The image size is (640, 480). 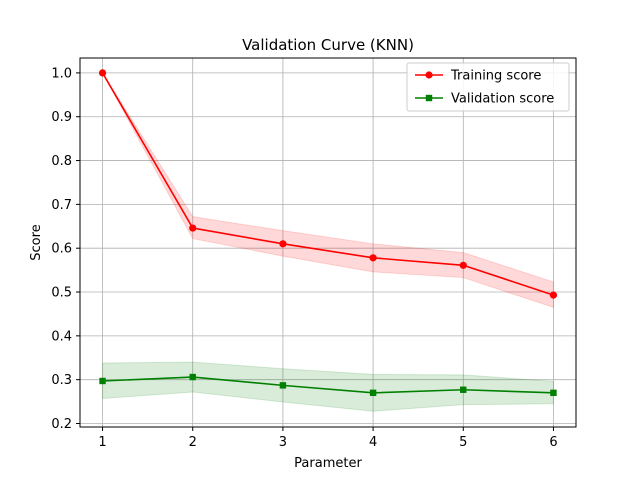 I want to click on validation-score-band, so click(x=328, y=386).